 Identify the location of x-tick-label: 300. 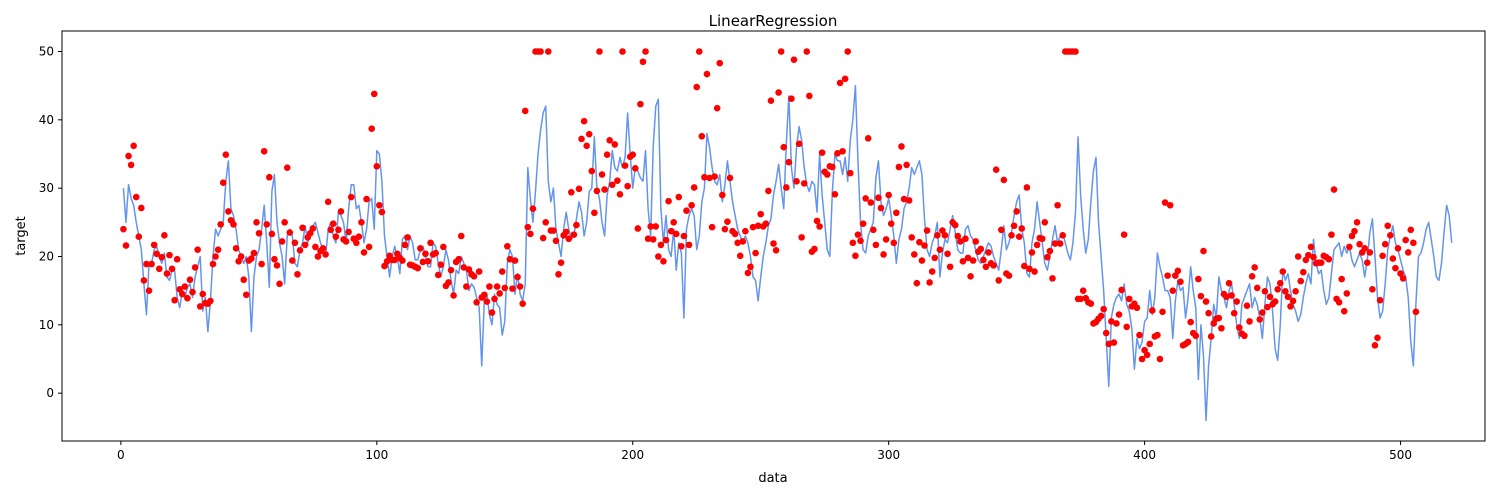
(888, 455).